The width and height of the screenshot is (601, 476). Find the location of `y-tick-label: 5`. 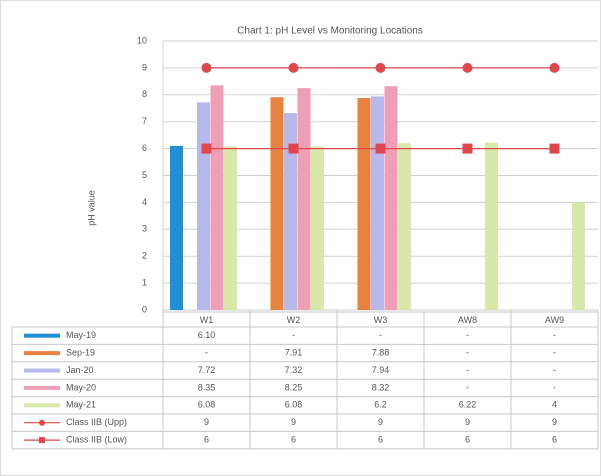

y-tick-label: 5 is located at coordinates (144, 175).